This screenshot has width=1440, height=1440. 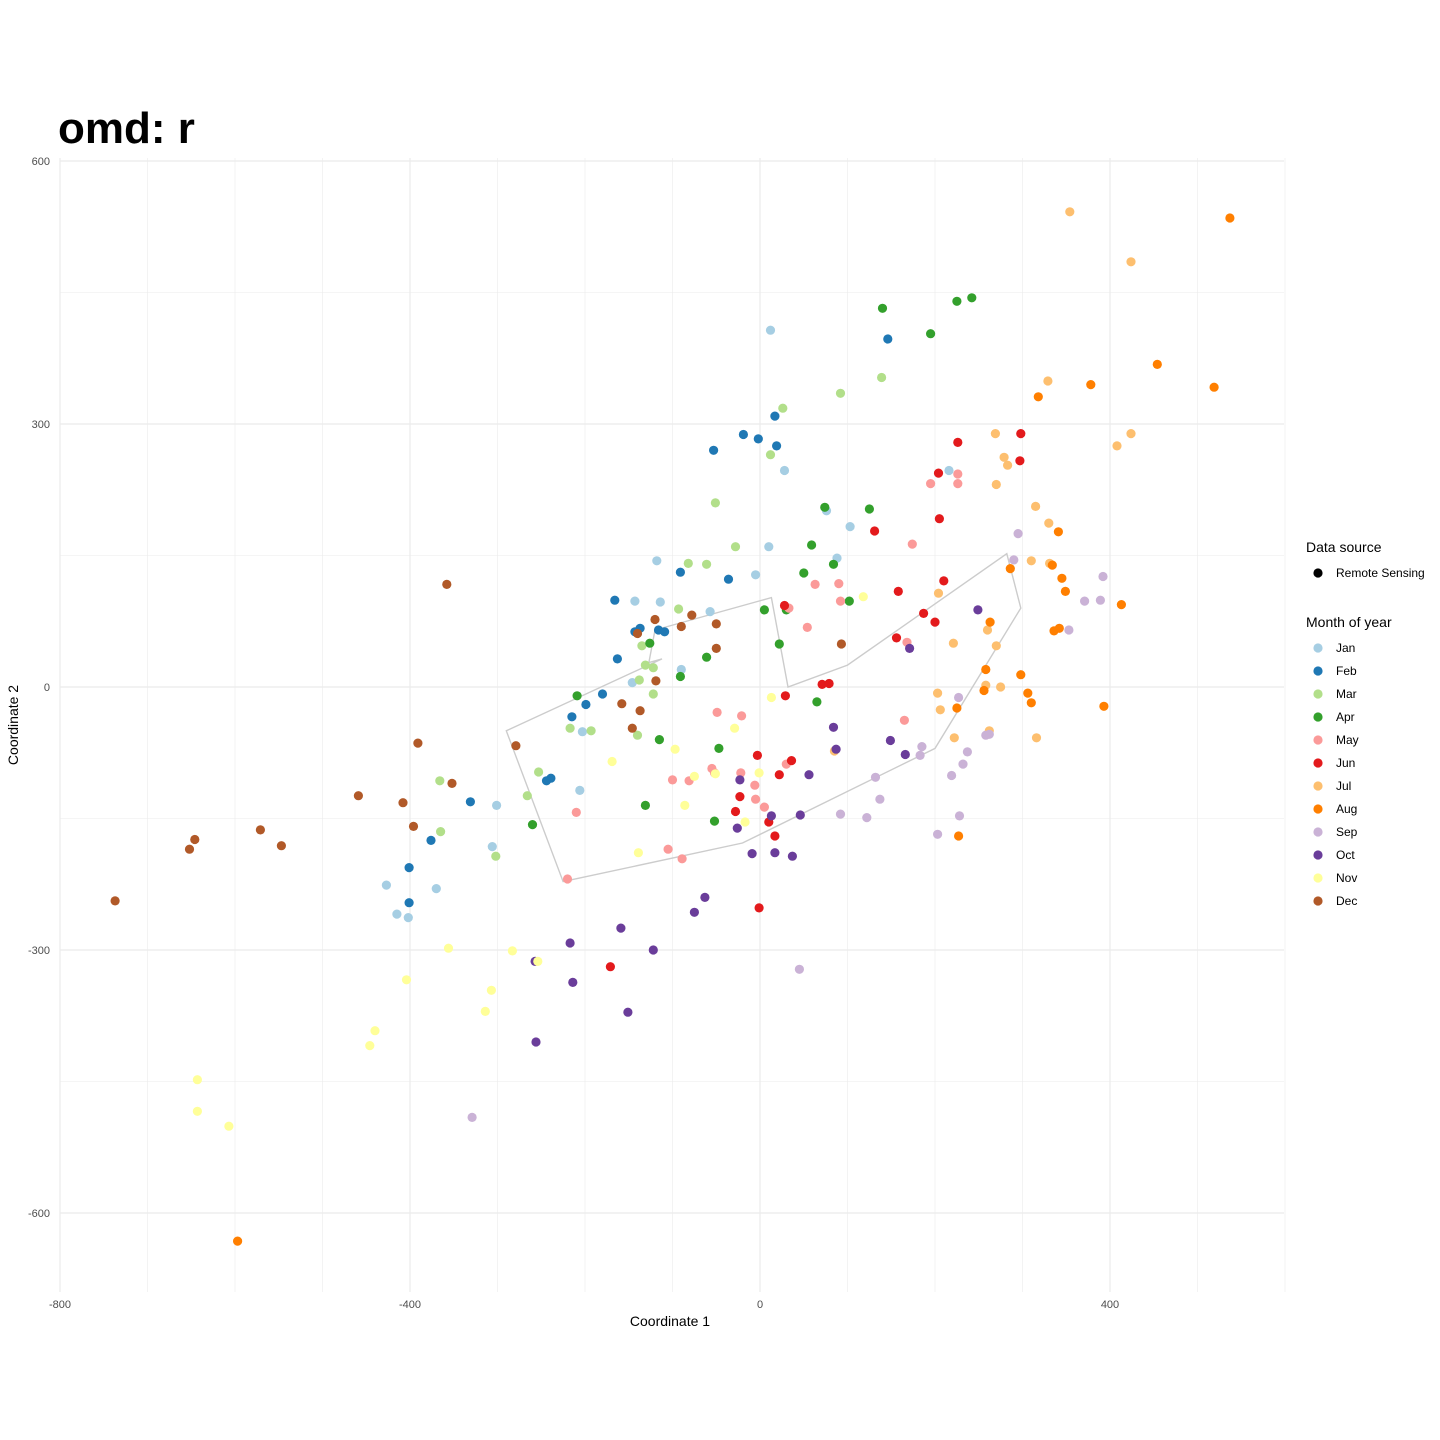 What do you see at coordinates (1318, 809) in the screenshot?
I see `legend-key-aug` at bounding box center [1318, 809].